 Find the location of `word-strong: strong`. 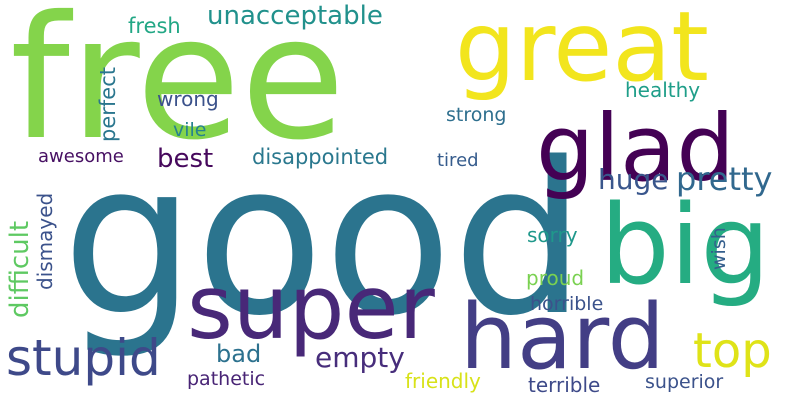

word-strong: strong is located at coordinates (476, 115).